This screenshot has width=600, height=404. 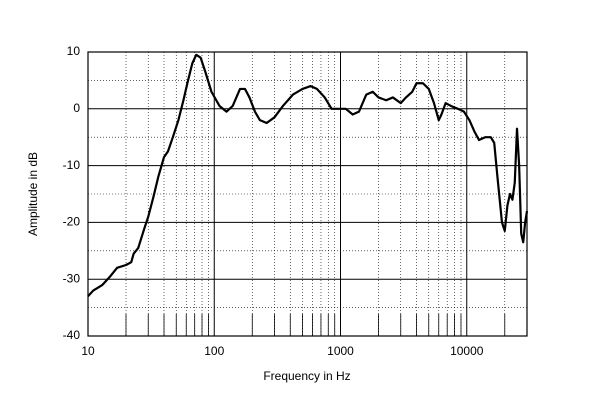 What do you see at coordinates (88, 351) in the screenshot?
I see `x-tick-label: 10` at bounding box center [88, 351].